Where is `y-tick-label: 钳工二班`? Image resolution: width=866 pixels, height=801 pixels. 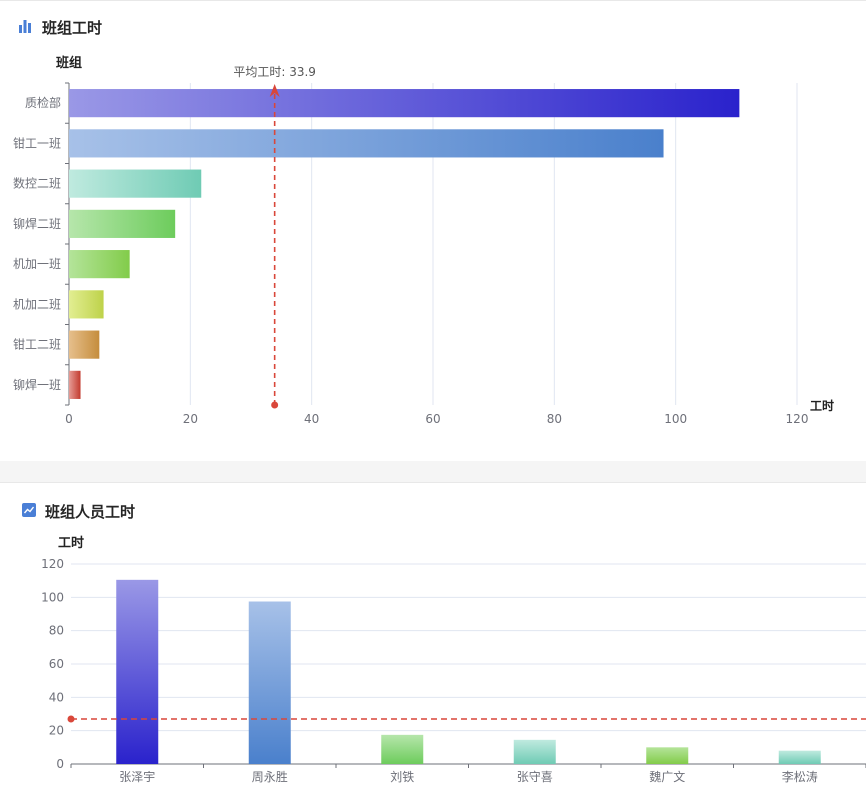
y-tick-label: 钳工二班 is located at coordinates (37, 345).